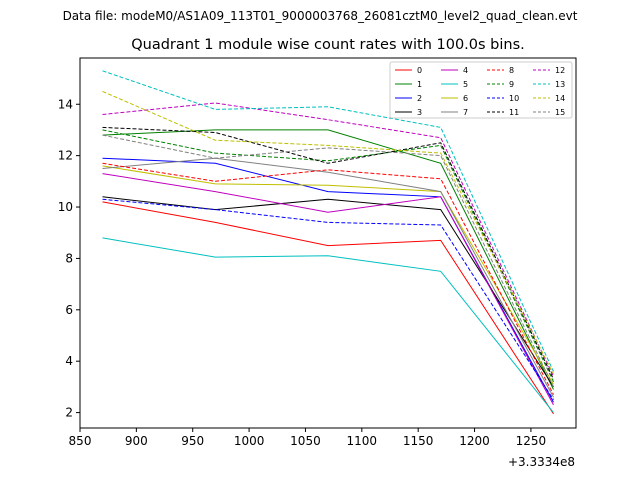 This screenshot has height=480, width=640. Describe the element at coordinates (474, 441) in the screenshot. I see `x-tick-label: 1200` at that location.